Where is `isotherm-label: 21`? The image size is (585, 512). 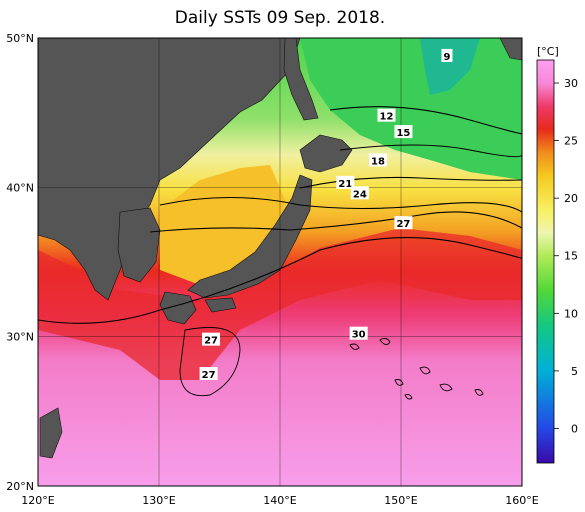 isotherm-label: 21 is located at coordinates (345, 184).